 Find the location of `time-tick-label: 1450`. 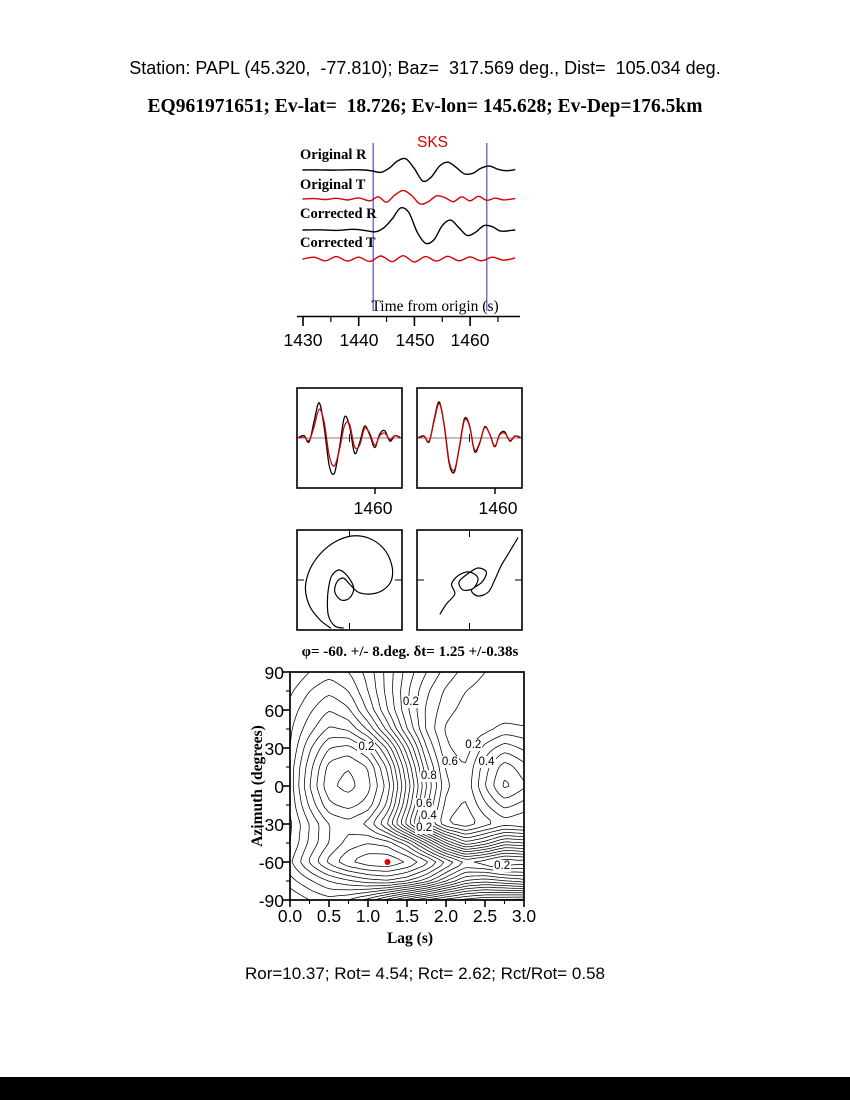

time-tick-label: 1450 is located at coordinates (415, 340).